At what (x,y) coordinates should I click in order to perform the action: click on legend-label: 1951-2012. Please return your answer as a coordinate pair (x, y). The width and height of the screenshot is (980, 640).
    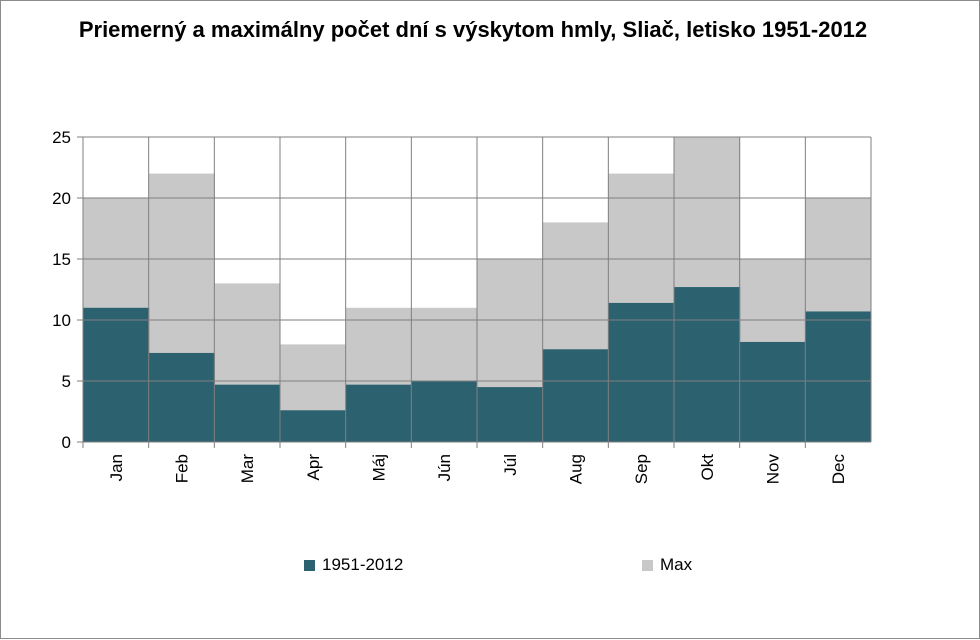
    Looking at the image, I should click on (363, 564).